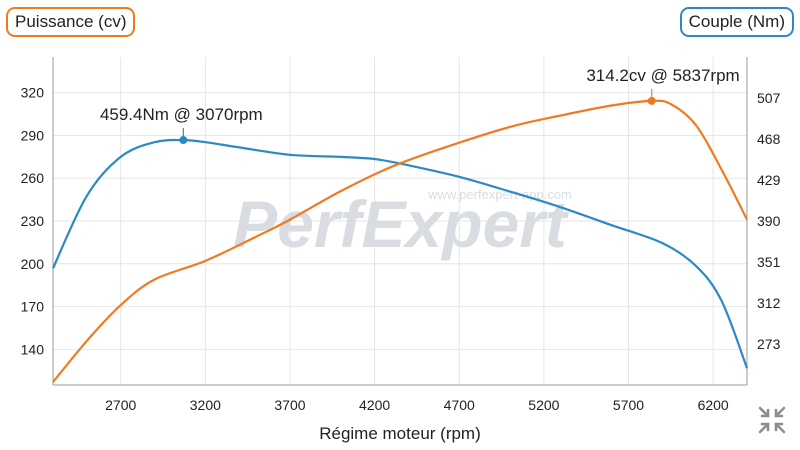 The width and height of the screenshot is (800, 450). What do you see at coordinates (772, 420) in the screenshot?
I see `collapse-arrows-icon` at bounding box center [772, 420].